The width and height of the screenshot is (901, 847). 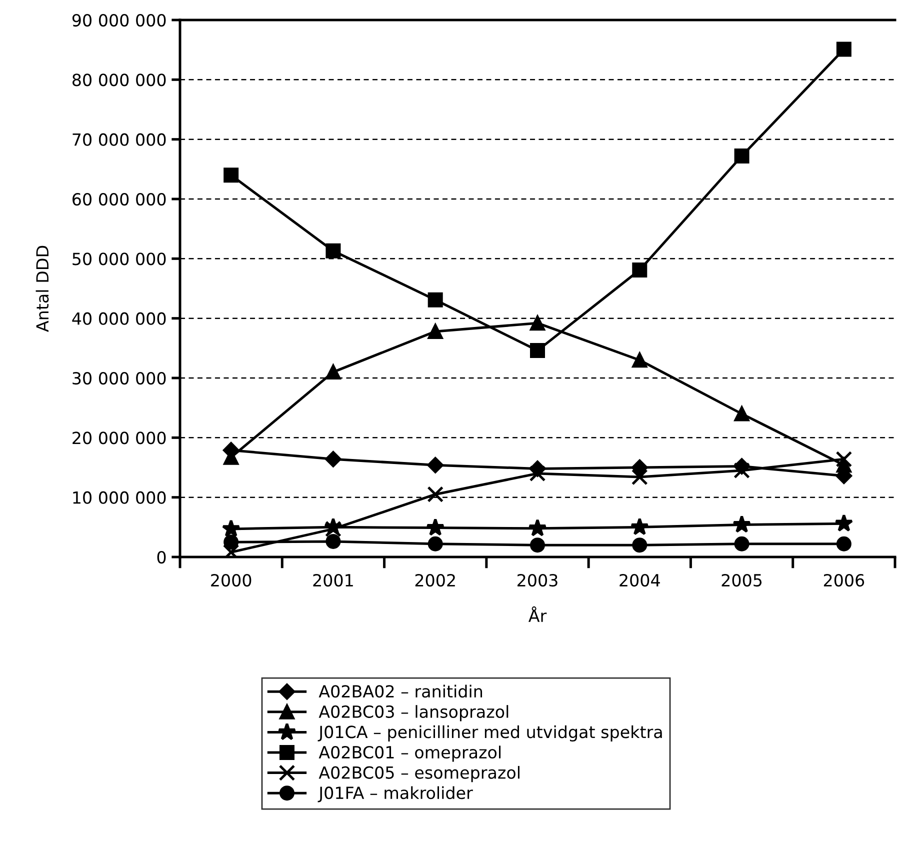 What do you see at coordinates (231, 580) in the screenshot?
I see `x-tick-label: 2000` at bounding box center [231, 580].